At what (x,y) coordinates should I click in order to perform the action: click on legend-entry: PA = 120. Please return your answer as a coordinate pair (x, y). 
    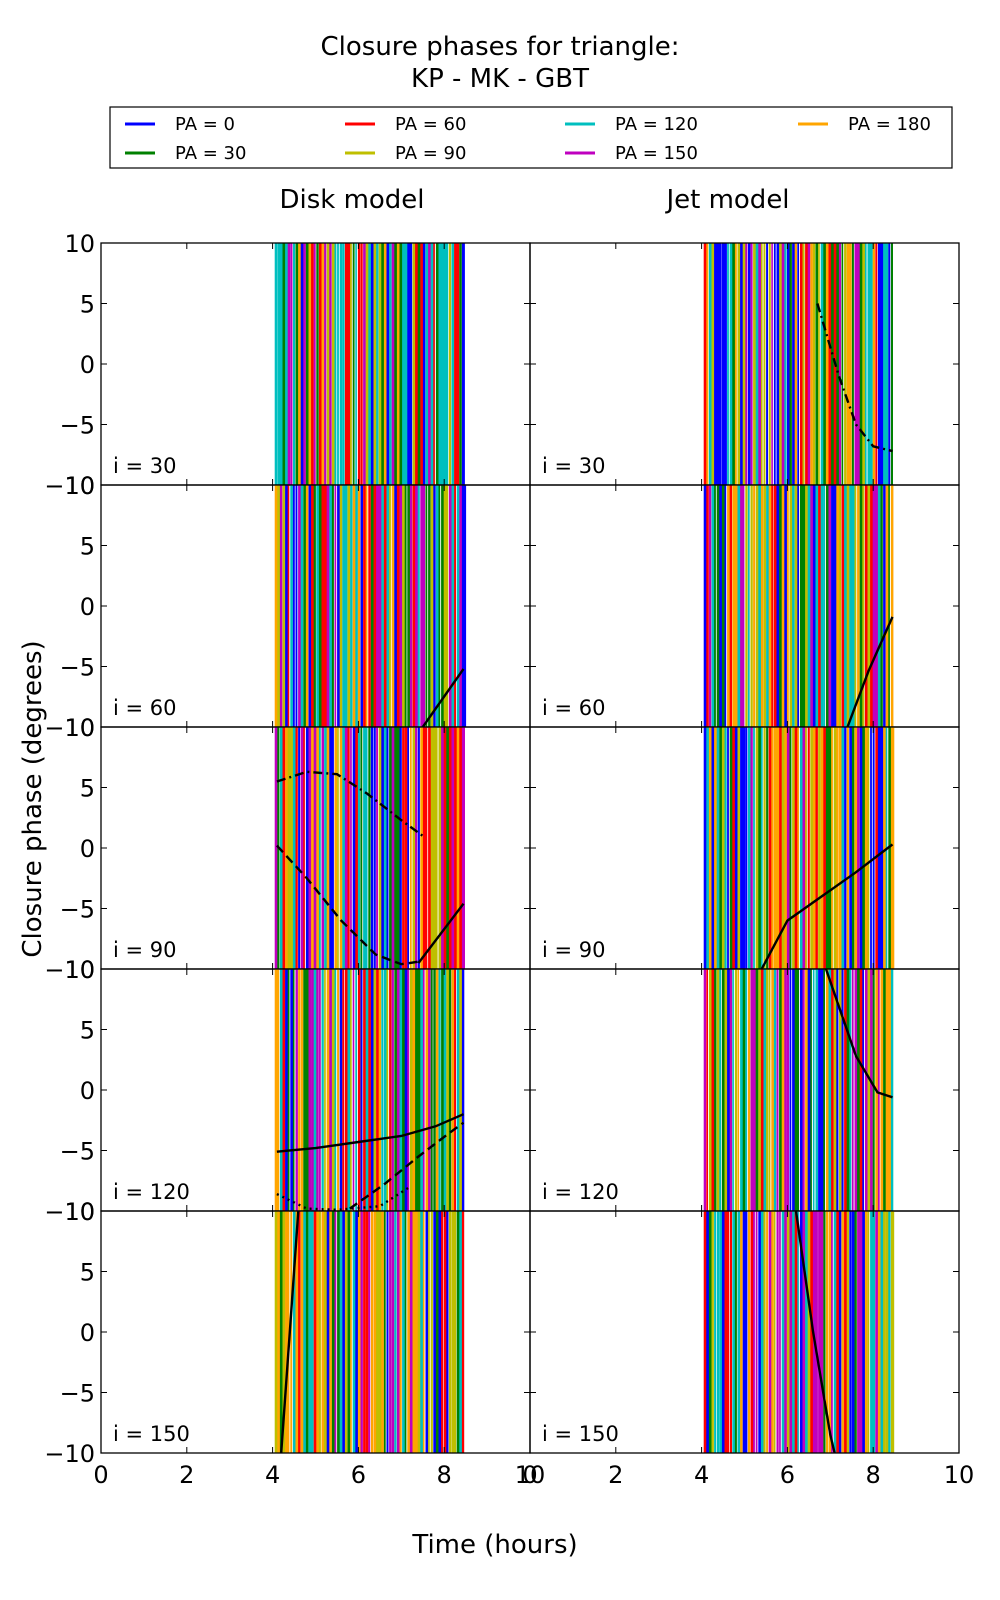
    Looking at the image, I should click on (631, 124).